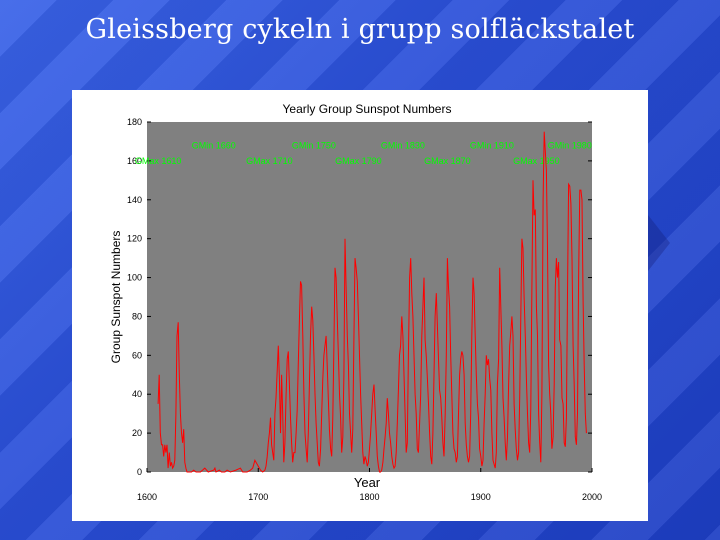 The height and width of the screenshot is (540, 720). Describe the element at coordinates (269, 161) in the screenshot. I see `cycle-annotation-label: GMax 1710` at that location.